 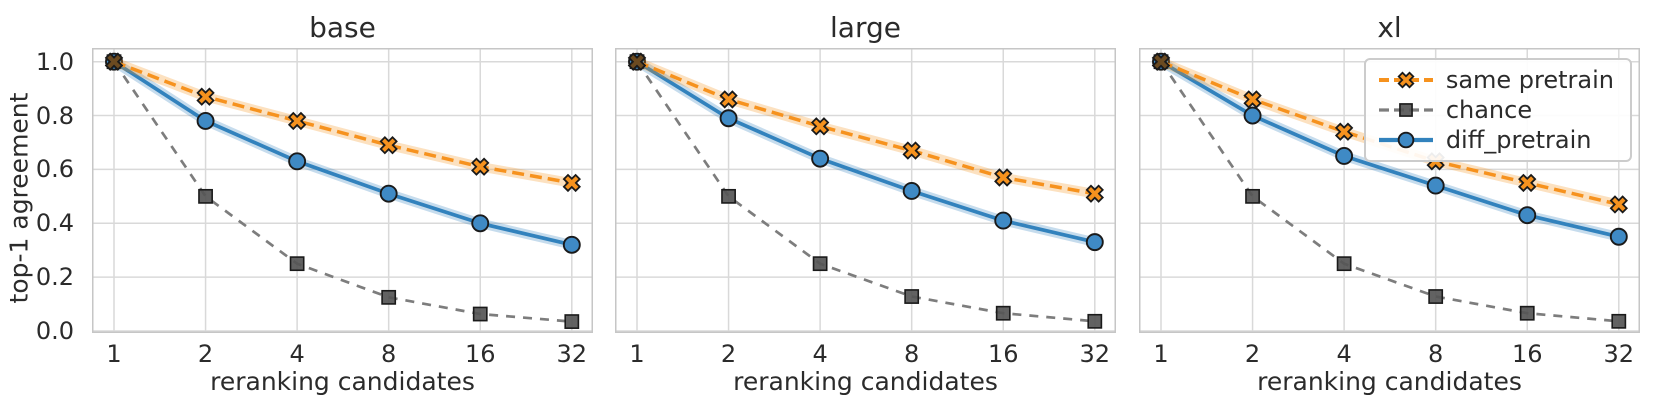 I want to click on subplot-title: base, so click(x=342, y=27).